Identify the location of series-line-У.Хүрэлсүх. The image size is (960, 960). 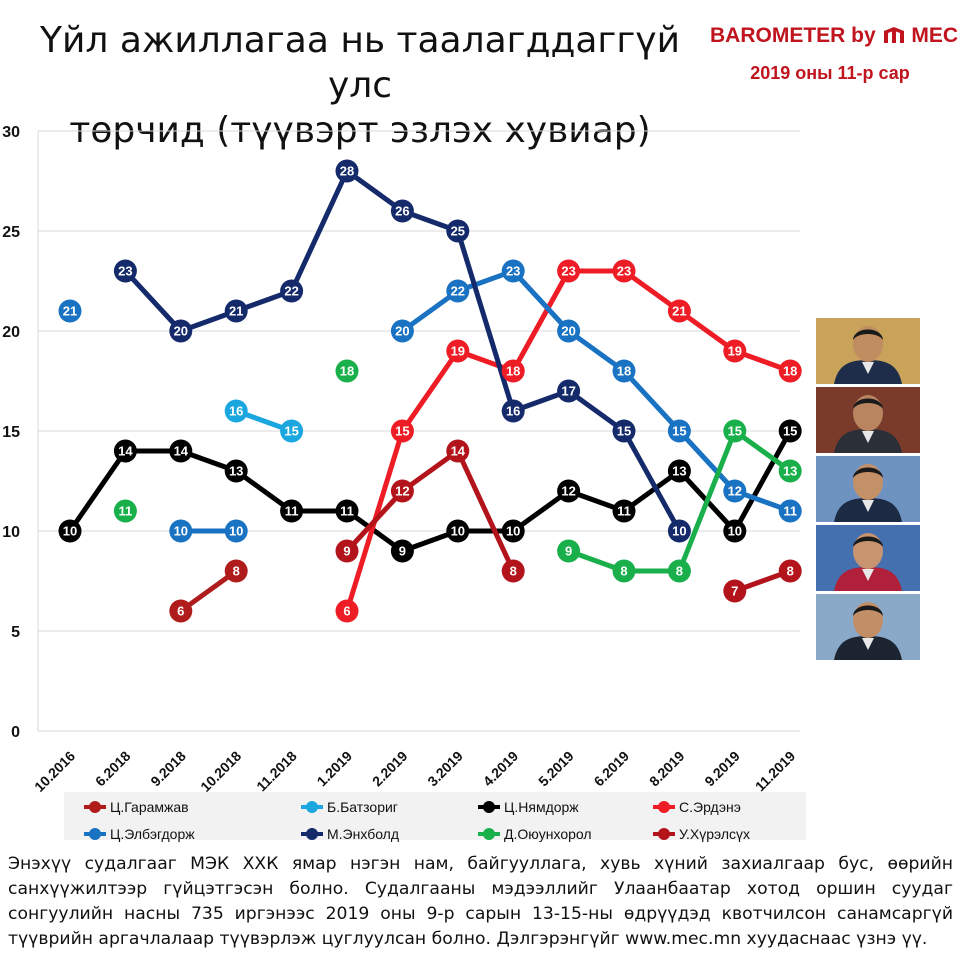
(430, 511).